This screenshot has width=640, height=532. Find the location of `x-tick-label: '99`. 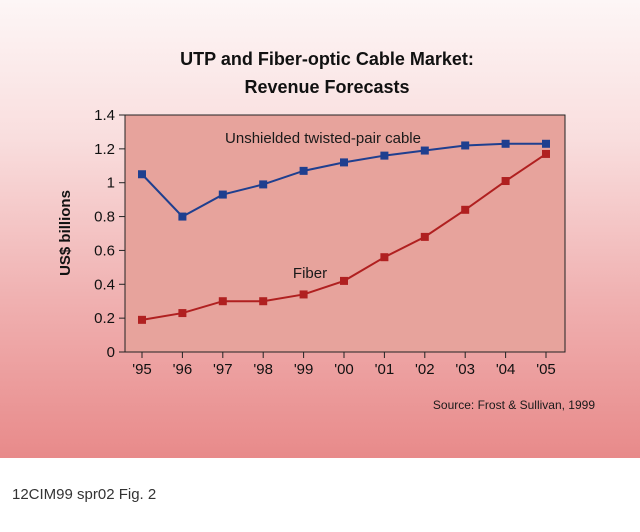

x-tick-label: '99 is located at coordinates (304, 369).